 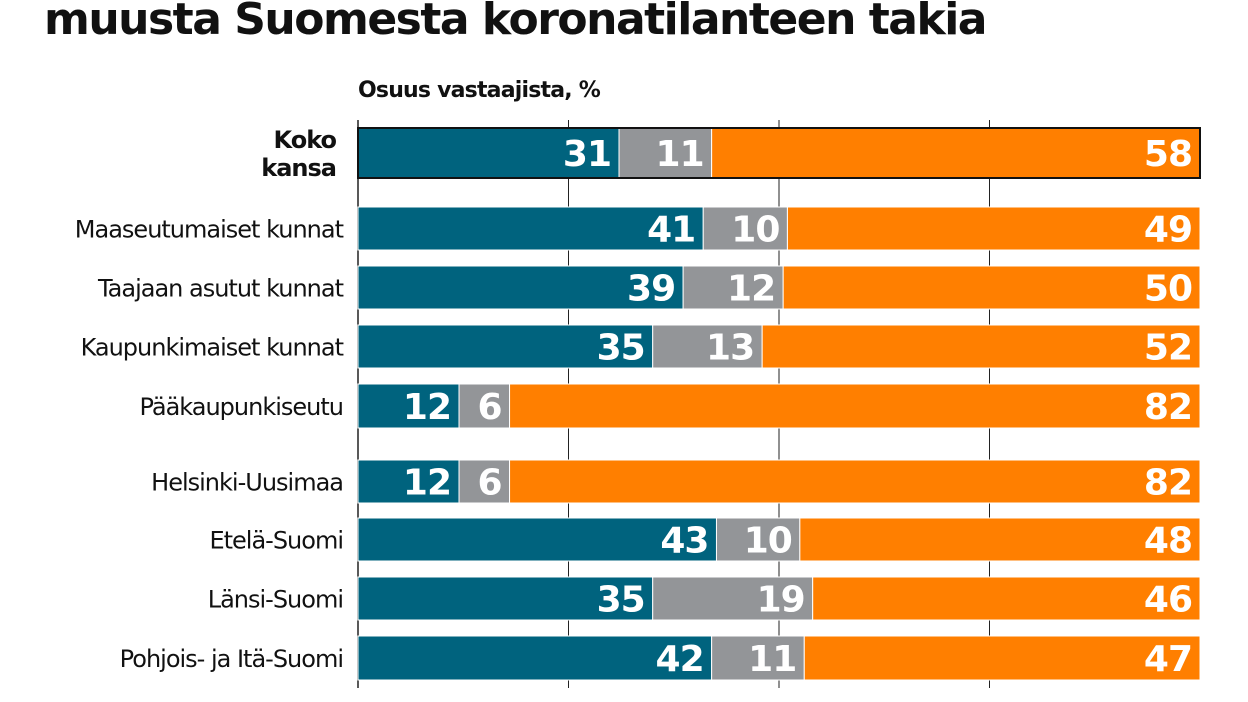 I want to click on data-label: 46, so click(x=1168, y=600).